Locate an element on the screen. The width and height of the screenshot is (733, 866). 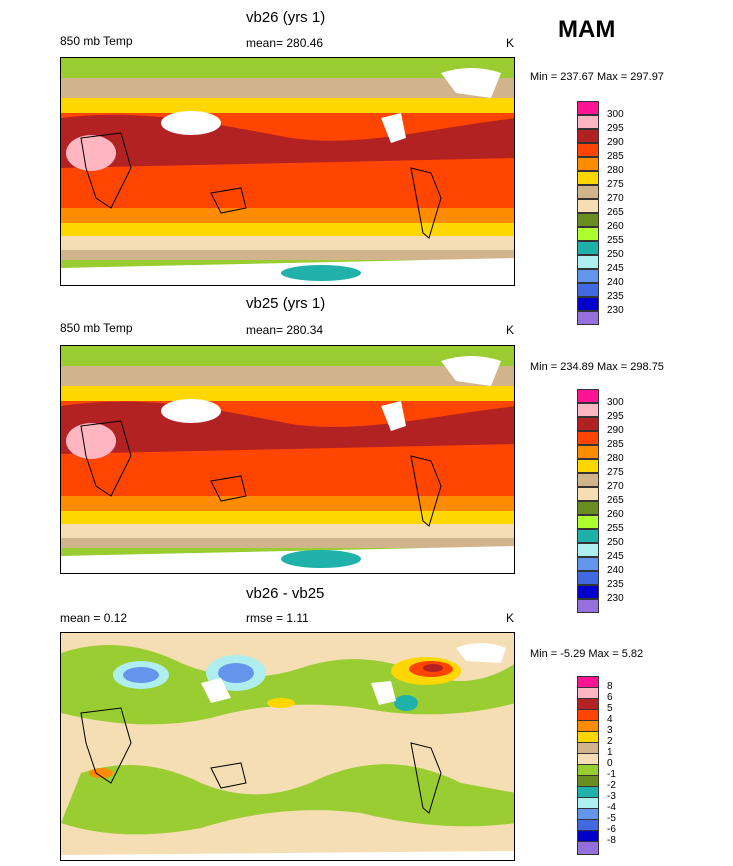
colorbar-label: 0 is located at coordinates (610, 763).